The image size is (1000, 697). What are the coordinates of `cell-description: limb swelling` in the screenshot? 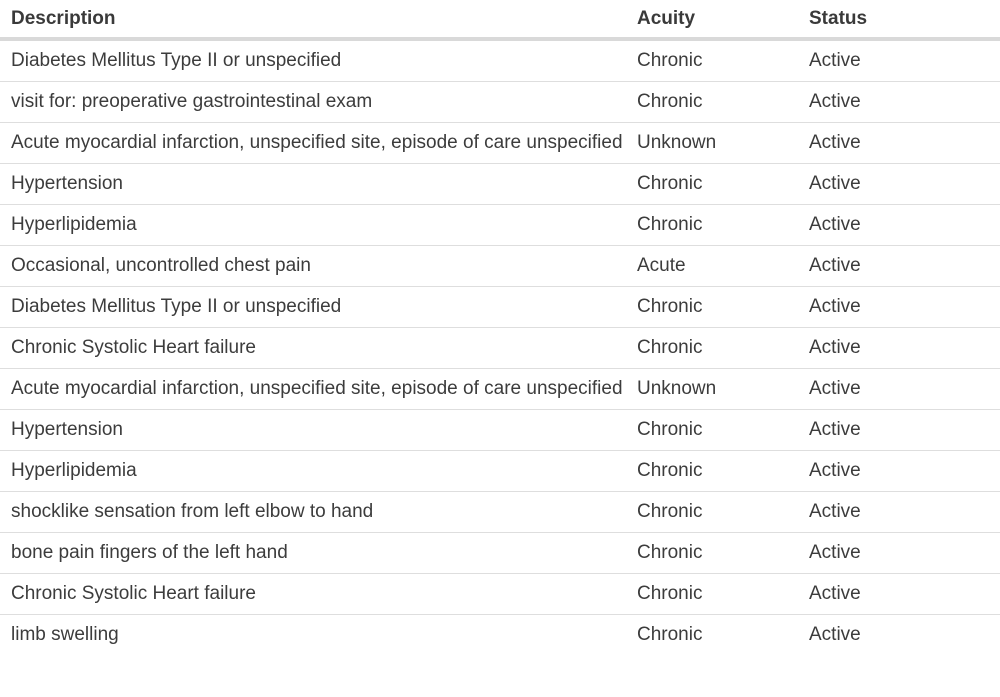 It's located at (65, 634).